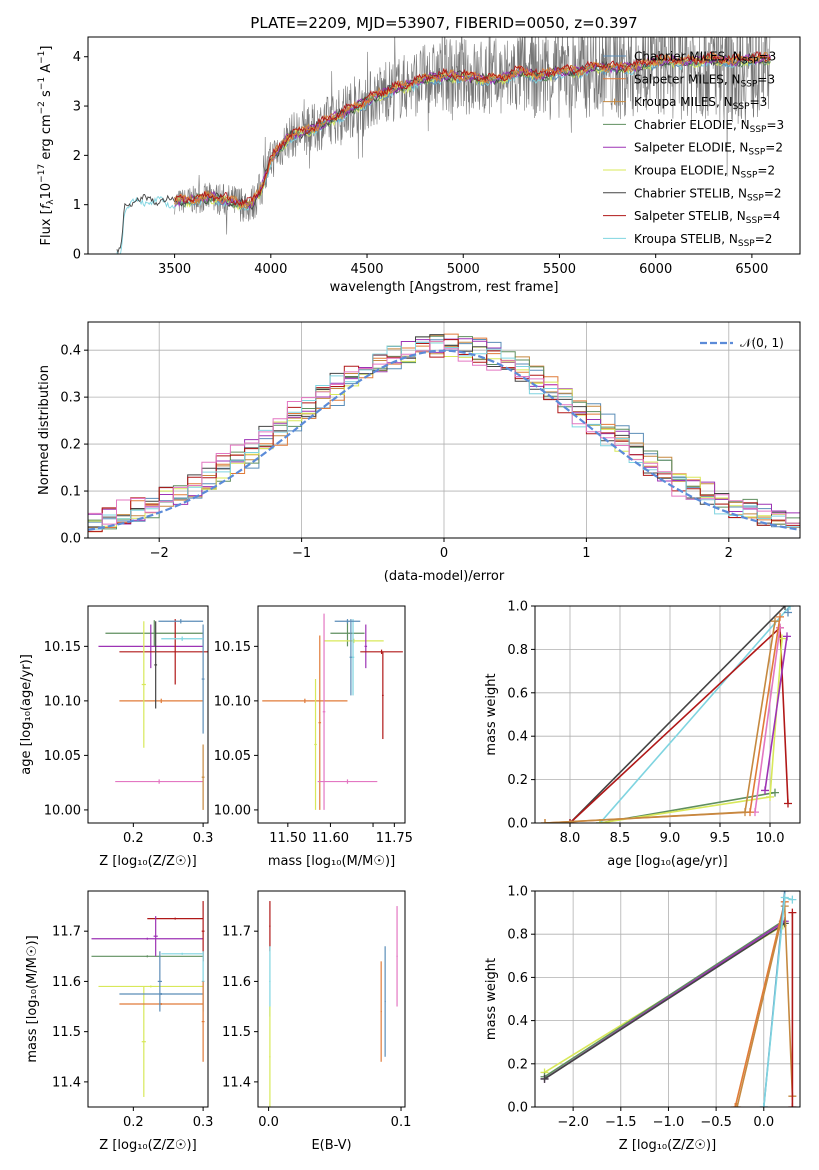  Describe the element at coordinates (70, 492) in the screenshot. I see `y-tick-label: 0.1` at that location.